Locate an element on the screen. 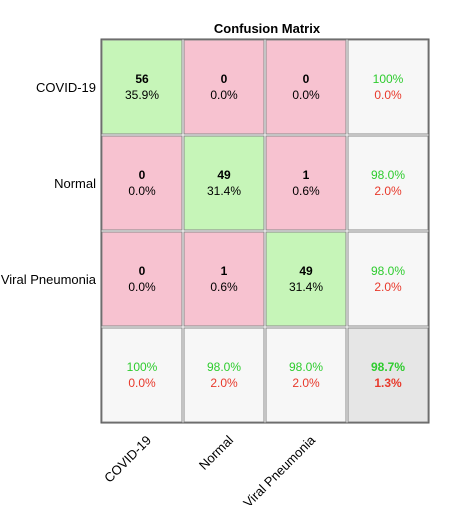 The image size is (474, 505). row-label: Viral Pneumonia is located at coordinates (49, 279).